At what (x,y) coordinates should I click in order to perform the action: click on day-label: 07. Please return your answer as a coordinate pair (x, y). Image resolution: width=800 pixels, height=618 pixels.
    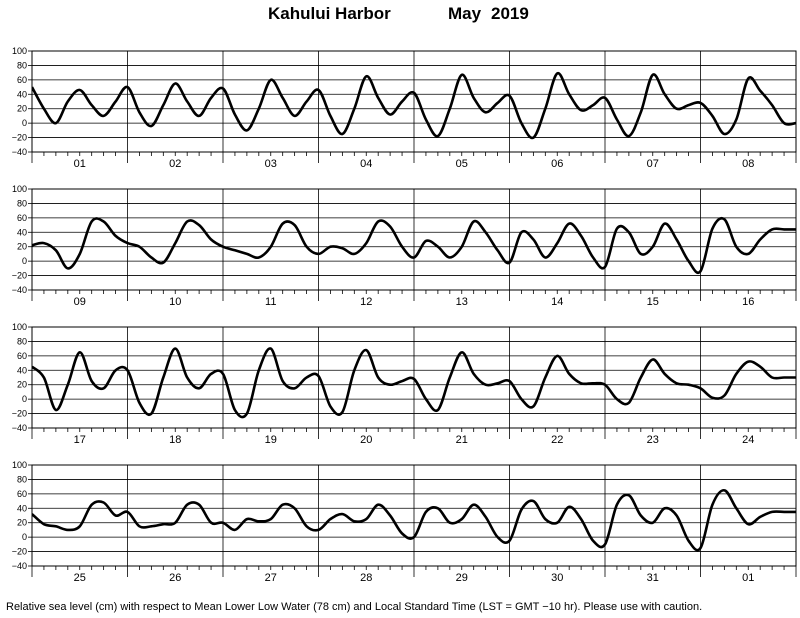
    Looking at the image, I should click on (653, 164).